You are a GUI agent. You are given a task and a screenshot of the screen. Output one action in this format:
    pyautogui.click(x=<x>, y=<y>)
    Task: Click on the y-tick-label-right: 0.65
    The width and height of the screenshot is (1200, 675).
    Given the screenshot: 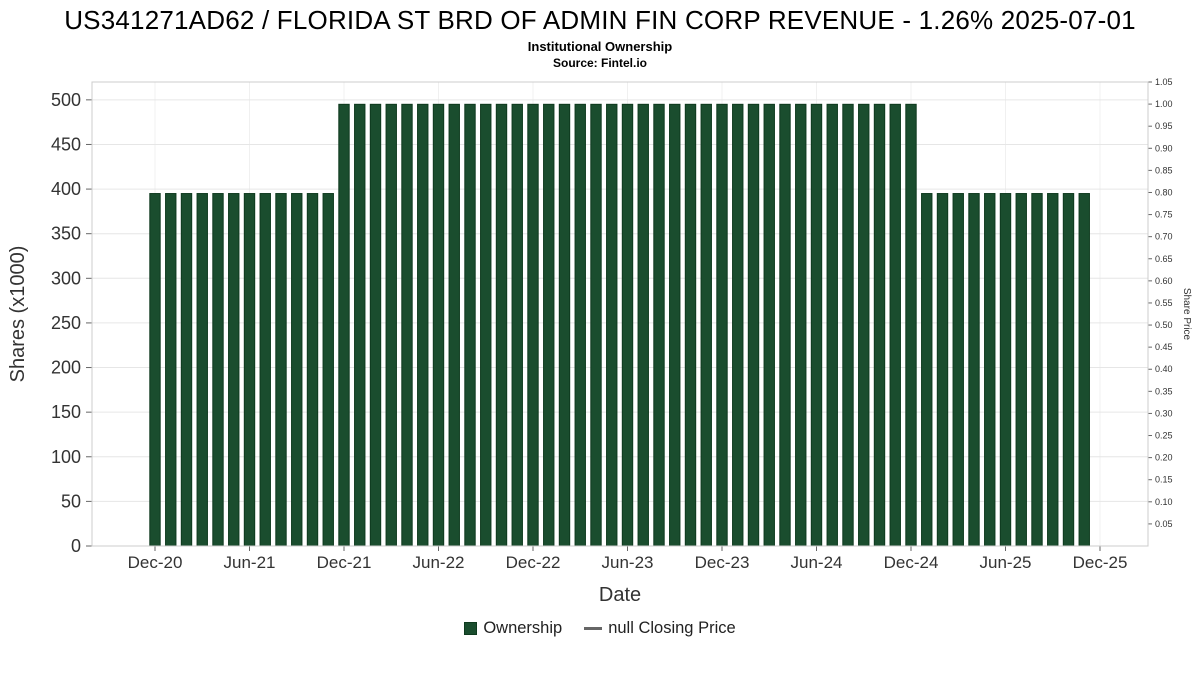 What is the action you would take?
    pyautogui.click(x=1164, y=259)
    